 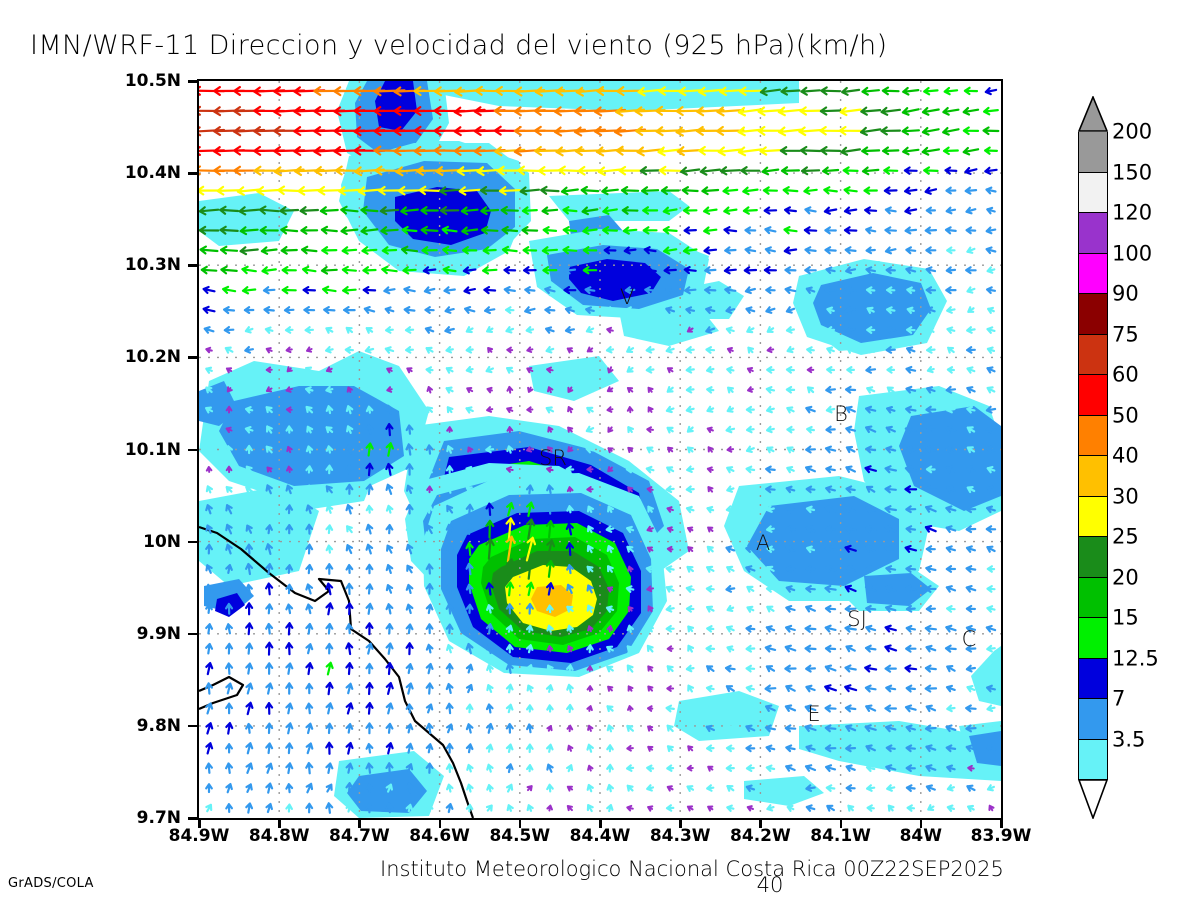 What do you see at coordinates (158, 633) in the screenshot?
I see `y-axis-tick-label: 9.9N` at bounding box center [158, 633].